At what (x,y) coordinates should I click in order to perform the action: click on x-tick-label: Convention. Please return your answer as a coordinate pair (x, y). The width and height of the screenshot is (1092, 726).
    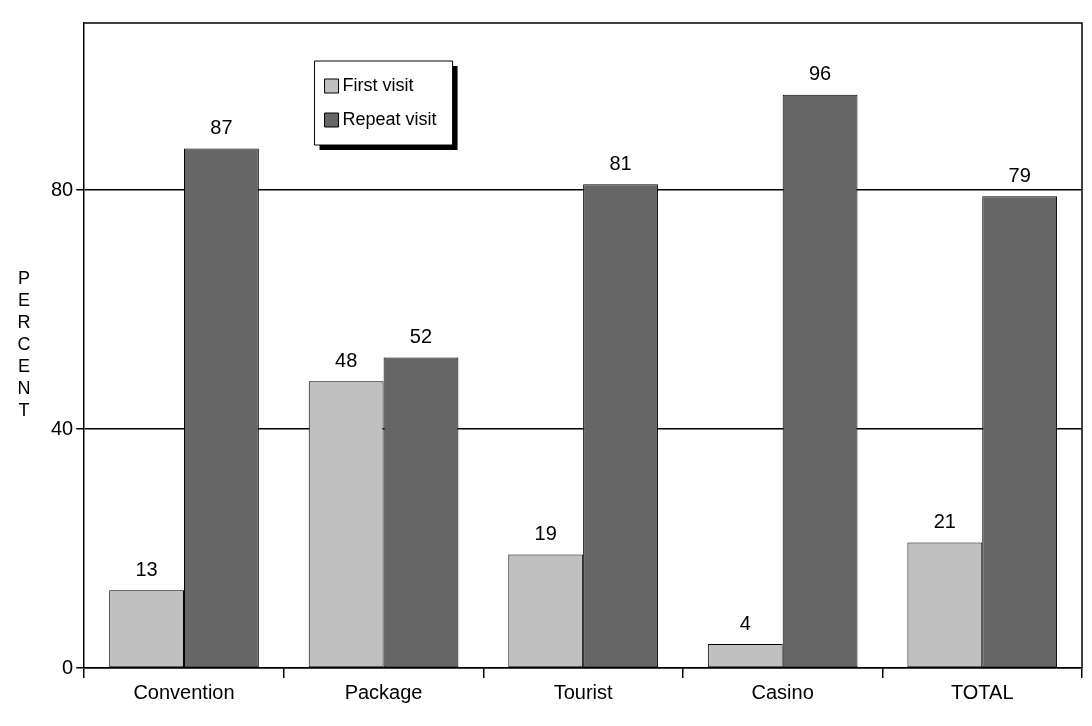
    Looking at the image, I should click on (184, 691).